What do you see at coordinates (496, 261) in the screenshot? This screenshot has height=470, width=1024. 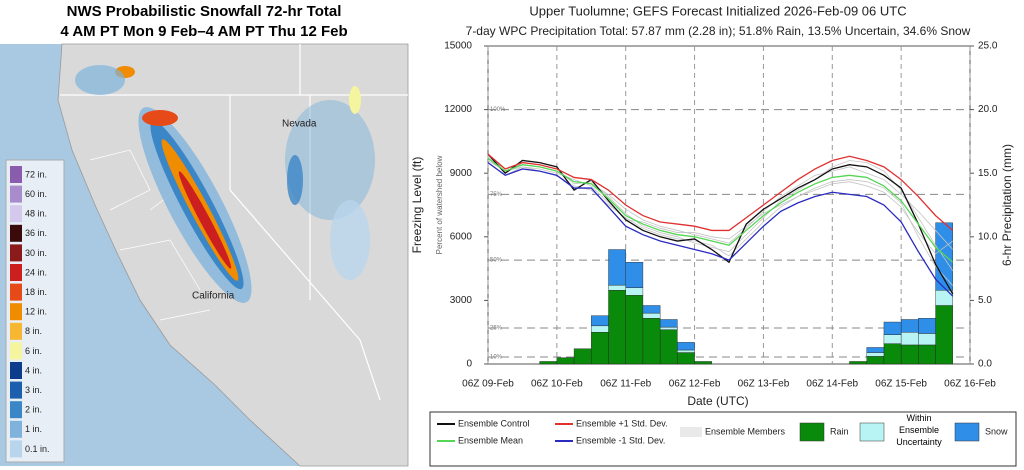 I see `watershed-tick-label: 50%` at bounding box center [496, 261].